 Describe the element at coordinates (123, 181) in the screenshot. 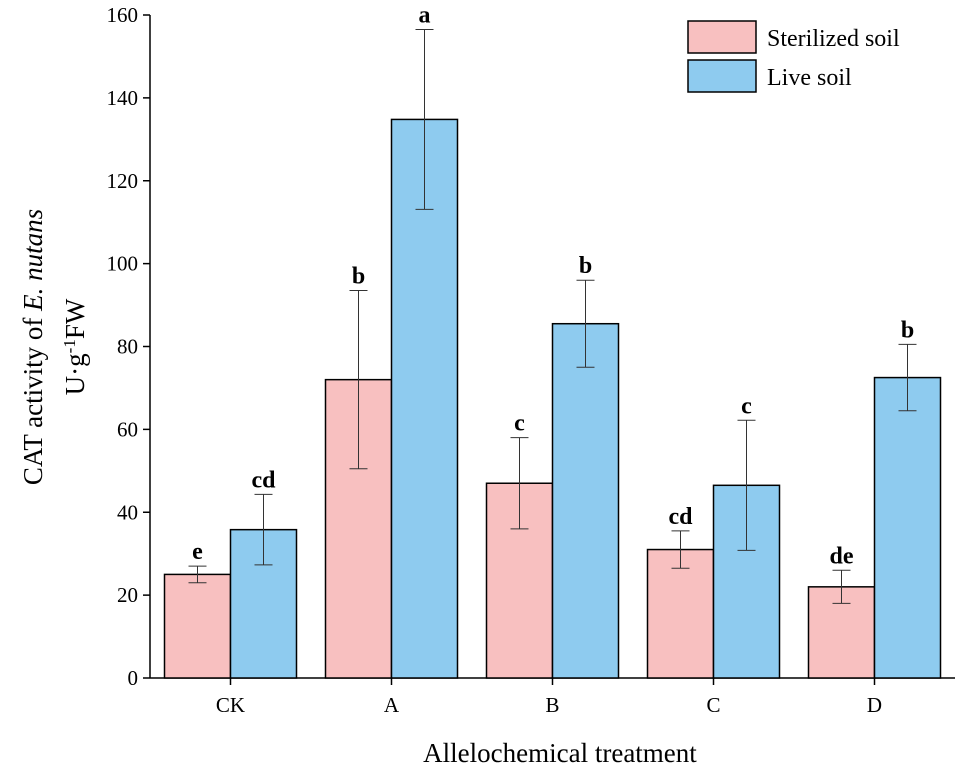

I see `y-tick-label: 120` at that location.